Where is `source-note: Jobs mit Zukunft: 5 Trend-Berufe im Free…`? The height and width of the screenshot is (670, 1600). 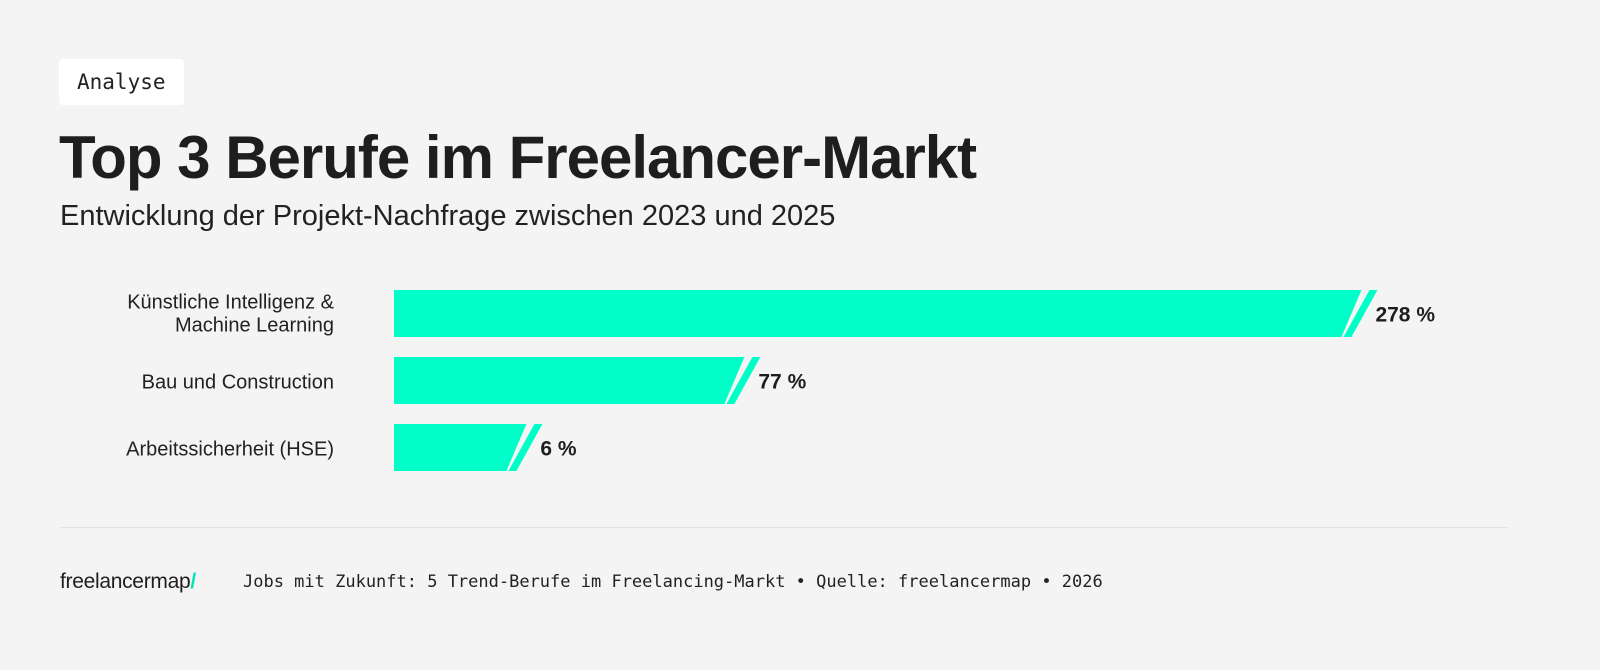
source-note: Jobs mit Zukunft: 5 Trend-Berufe im Free… is located at coordinates (673, 582).